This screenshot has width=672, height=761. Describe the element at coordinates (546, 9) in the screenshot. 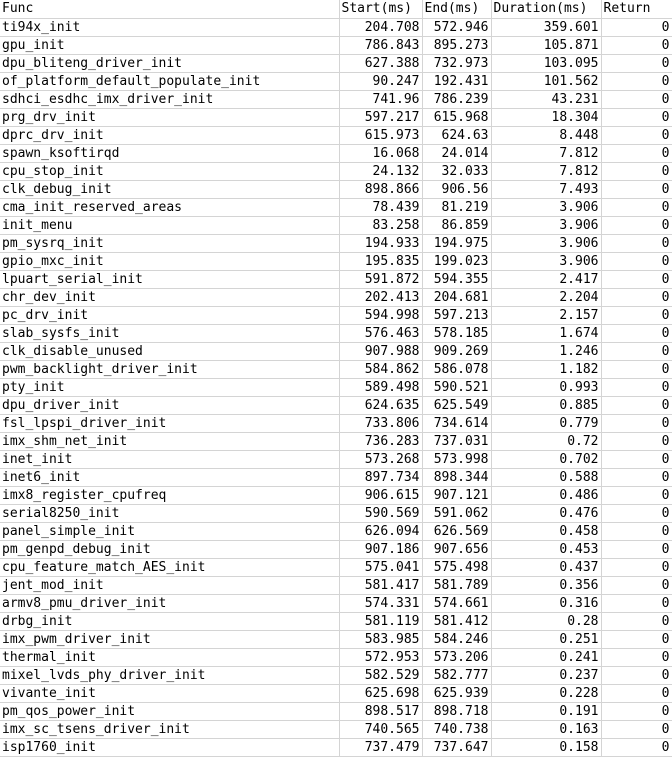

I see `header-duration: Duration(ms)` at that location.